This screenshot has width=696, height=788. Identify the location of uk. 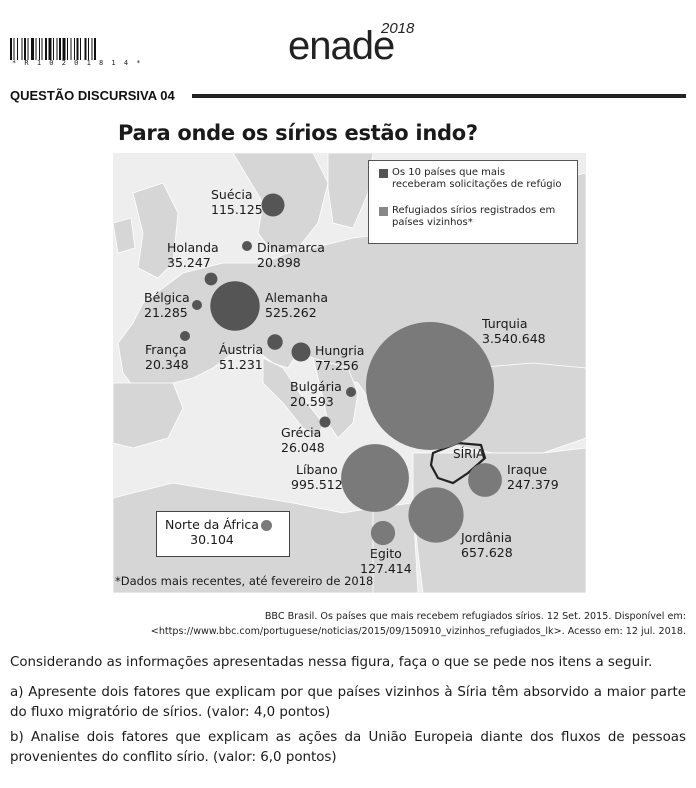
(155, 230).